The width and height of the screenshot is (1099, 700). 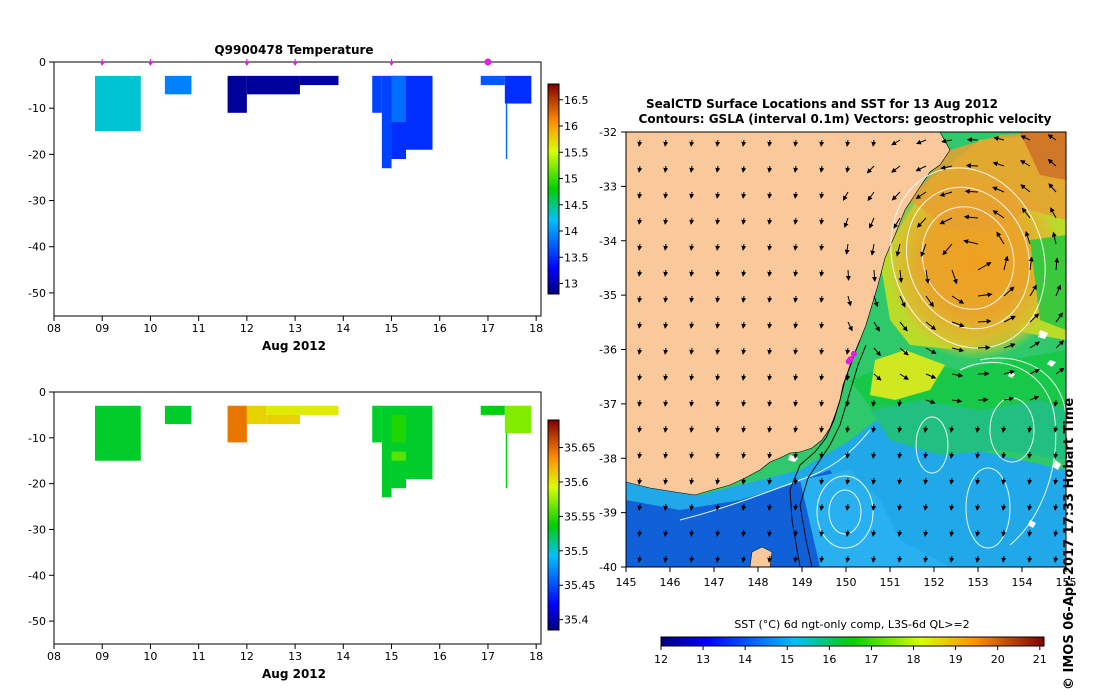 What do you see at coordinates (580, 448) in the screenshot?
I see `colorbar-tick-label: 35.65` at bounding box center [580, 448].